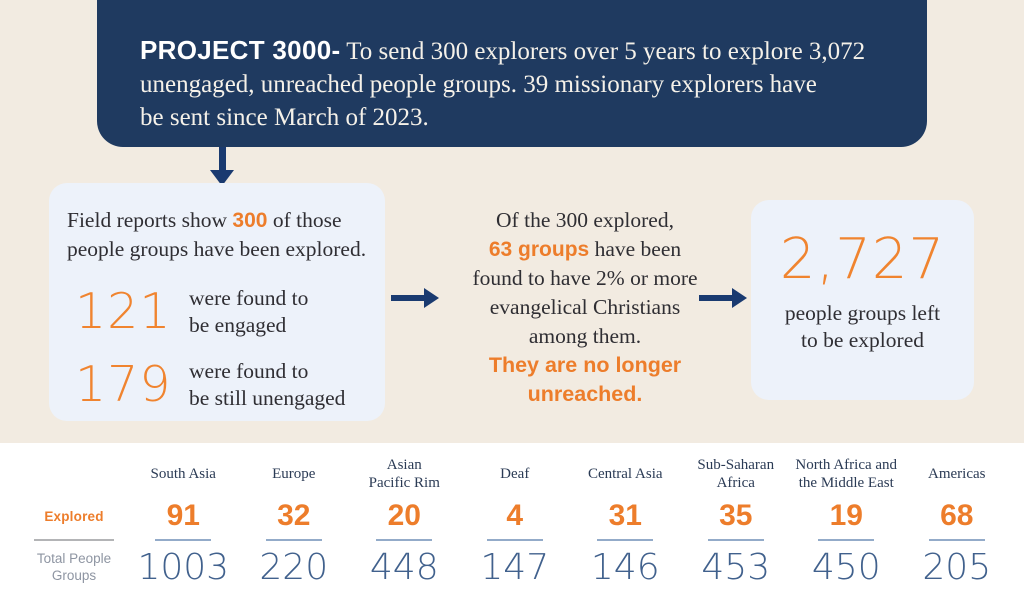  Describe the element at coordinates (250, 220) in the screenshot. I see `explored-count-highlight: 300` at that location.